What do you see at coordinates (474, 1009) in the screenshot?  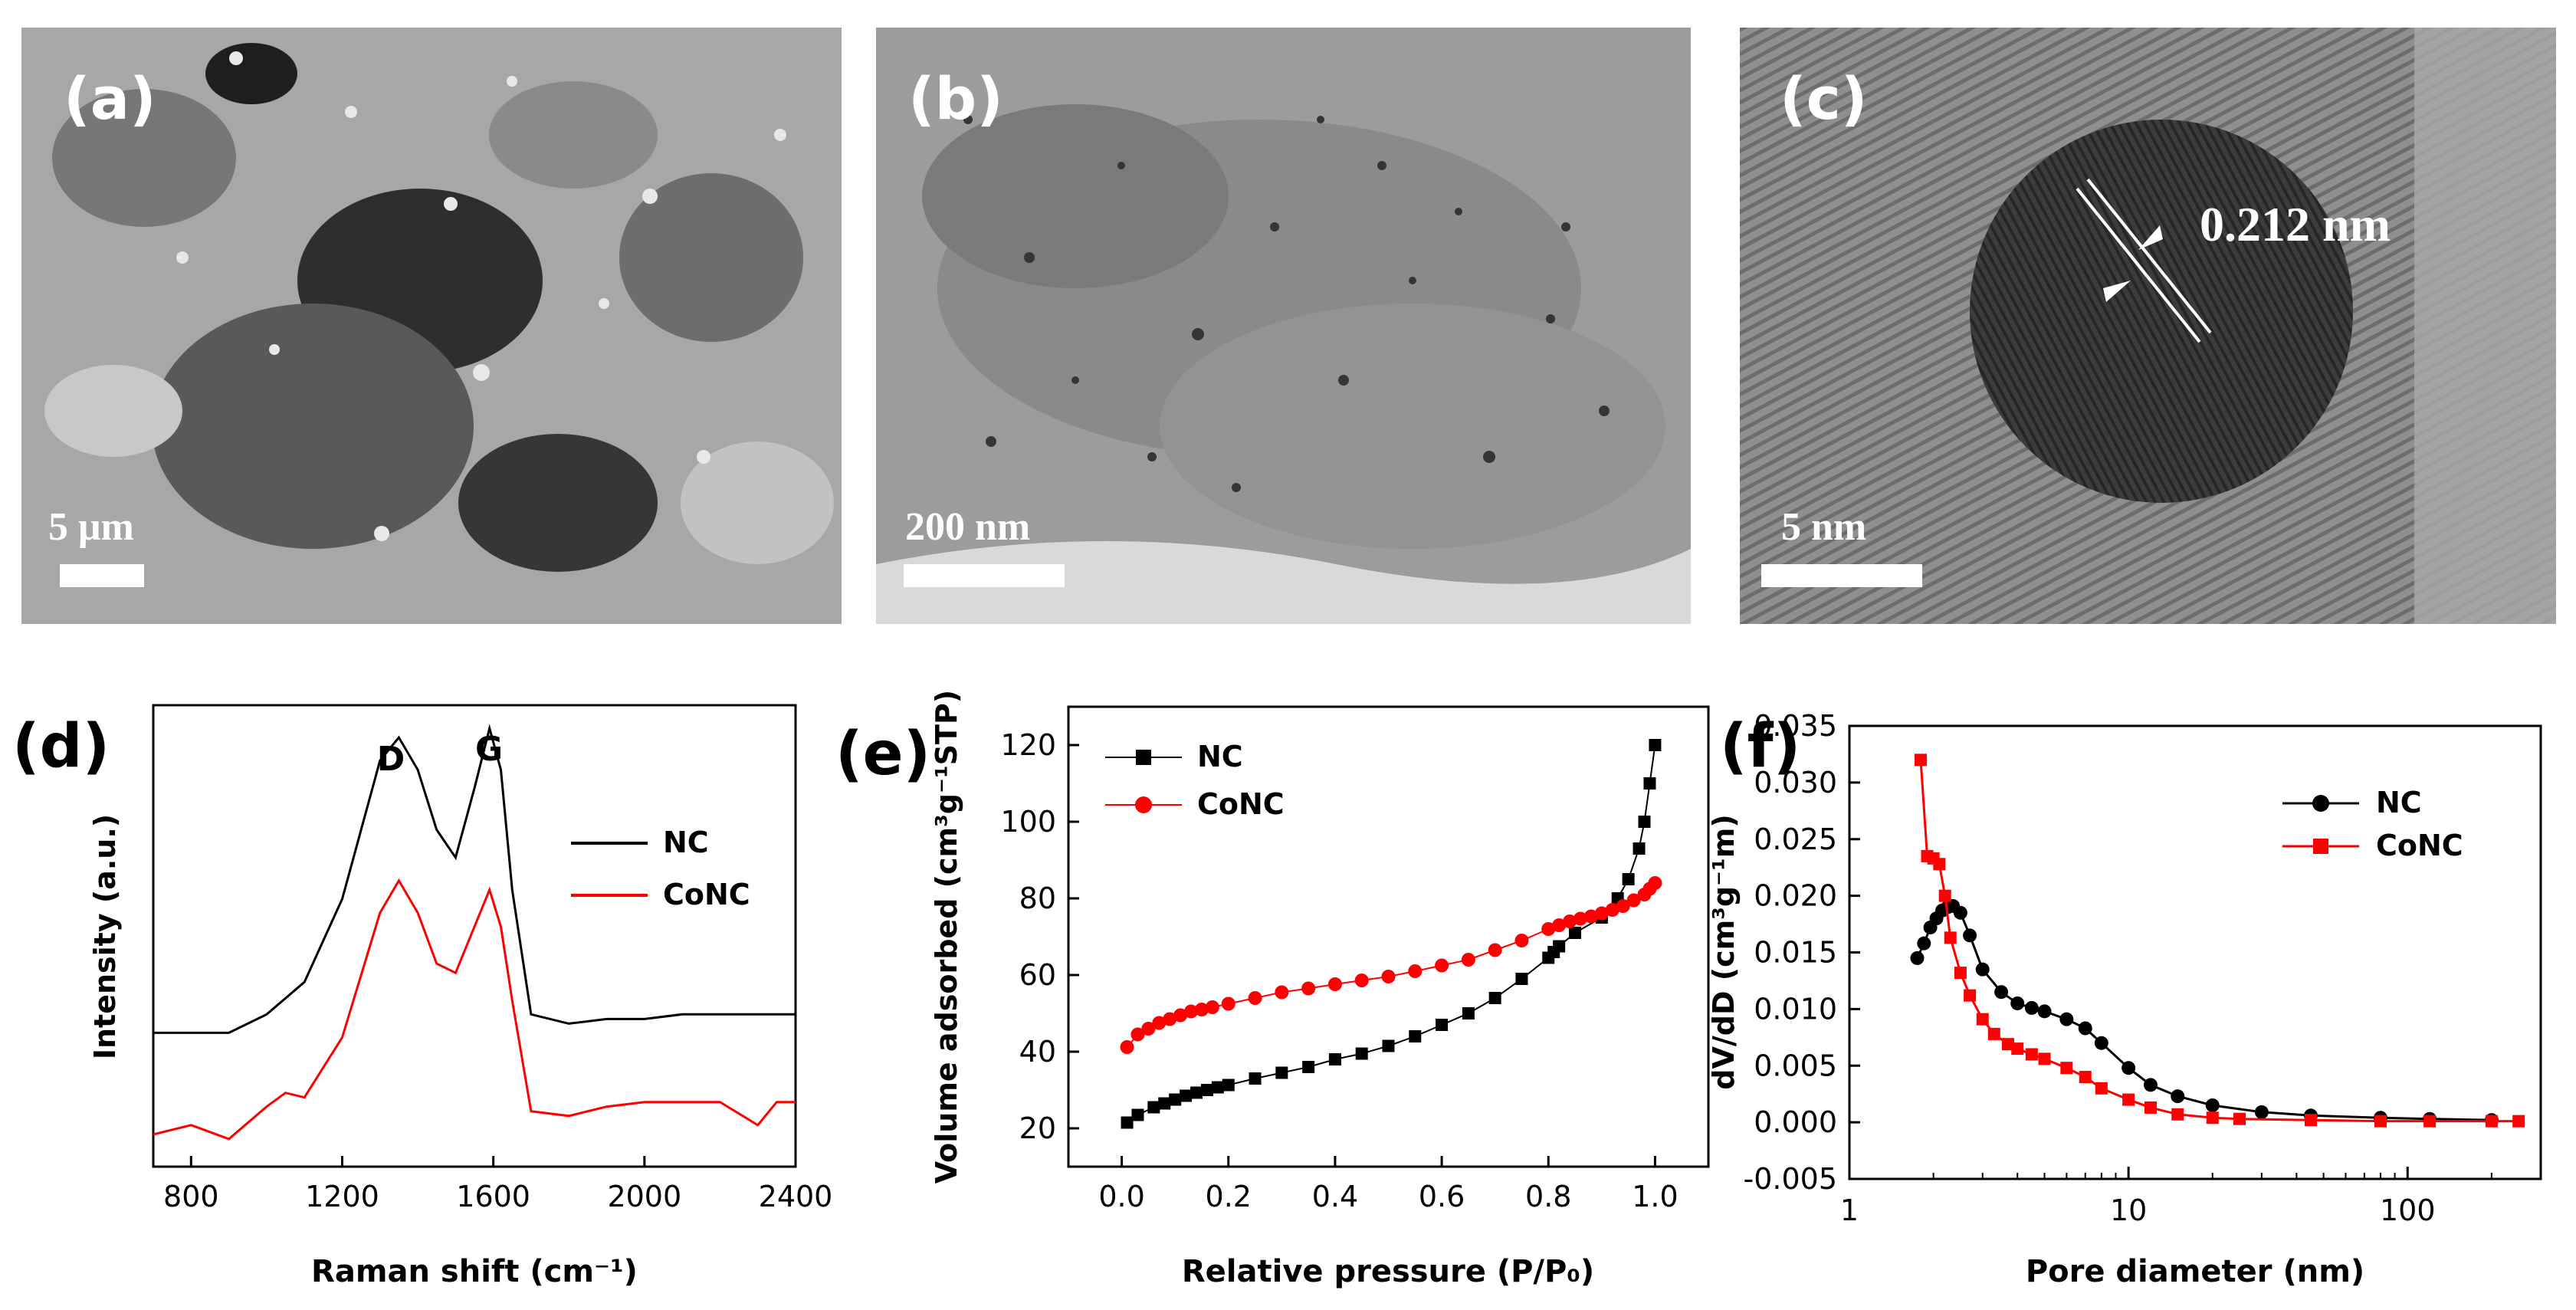 I see `series-line-conc-d` at bounding box center [474, 1009].